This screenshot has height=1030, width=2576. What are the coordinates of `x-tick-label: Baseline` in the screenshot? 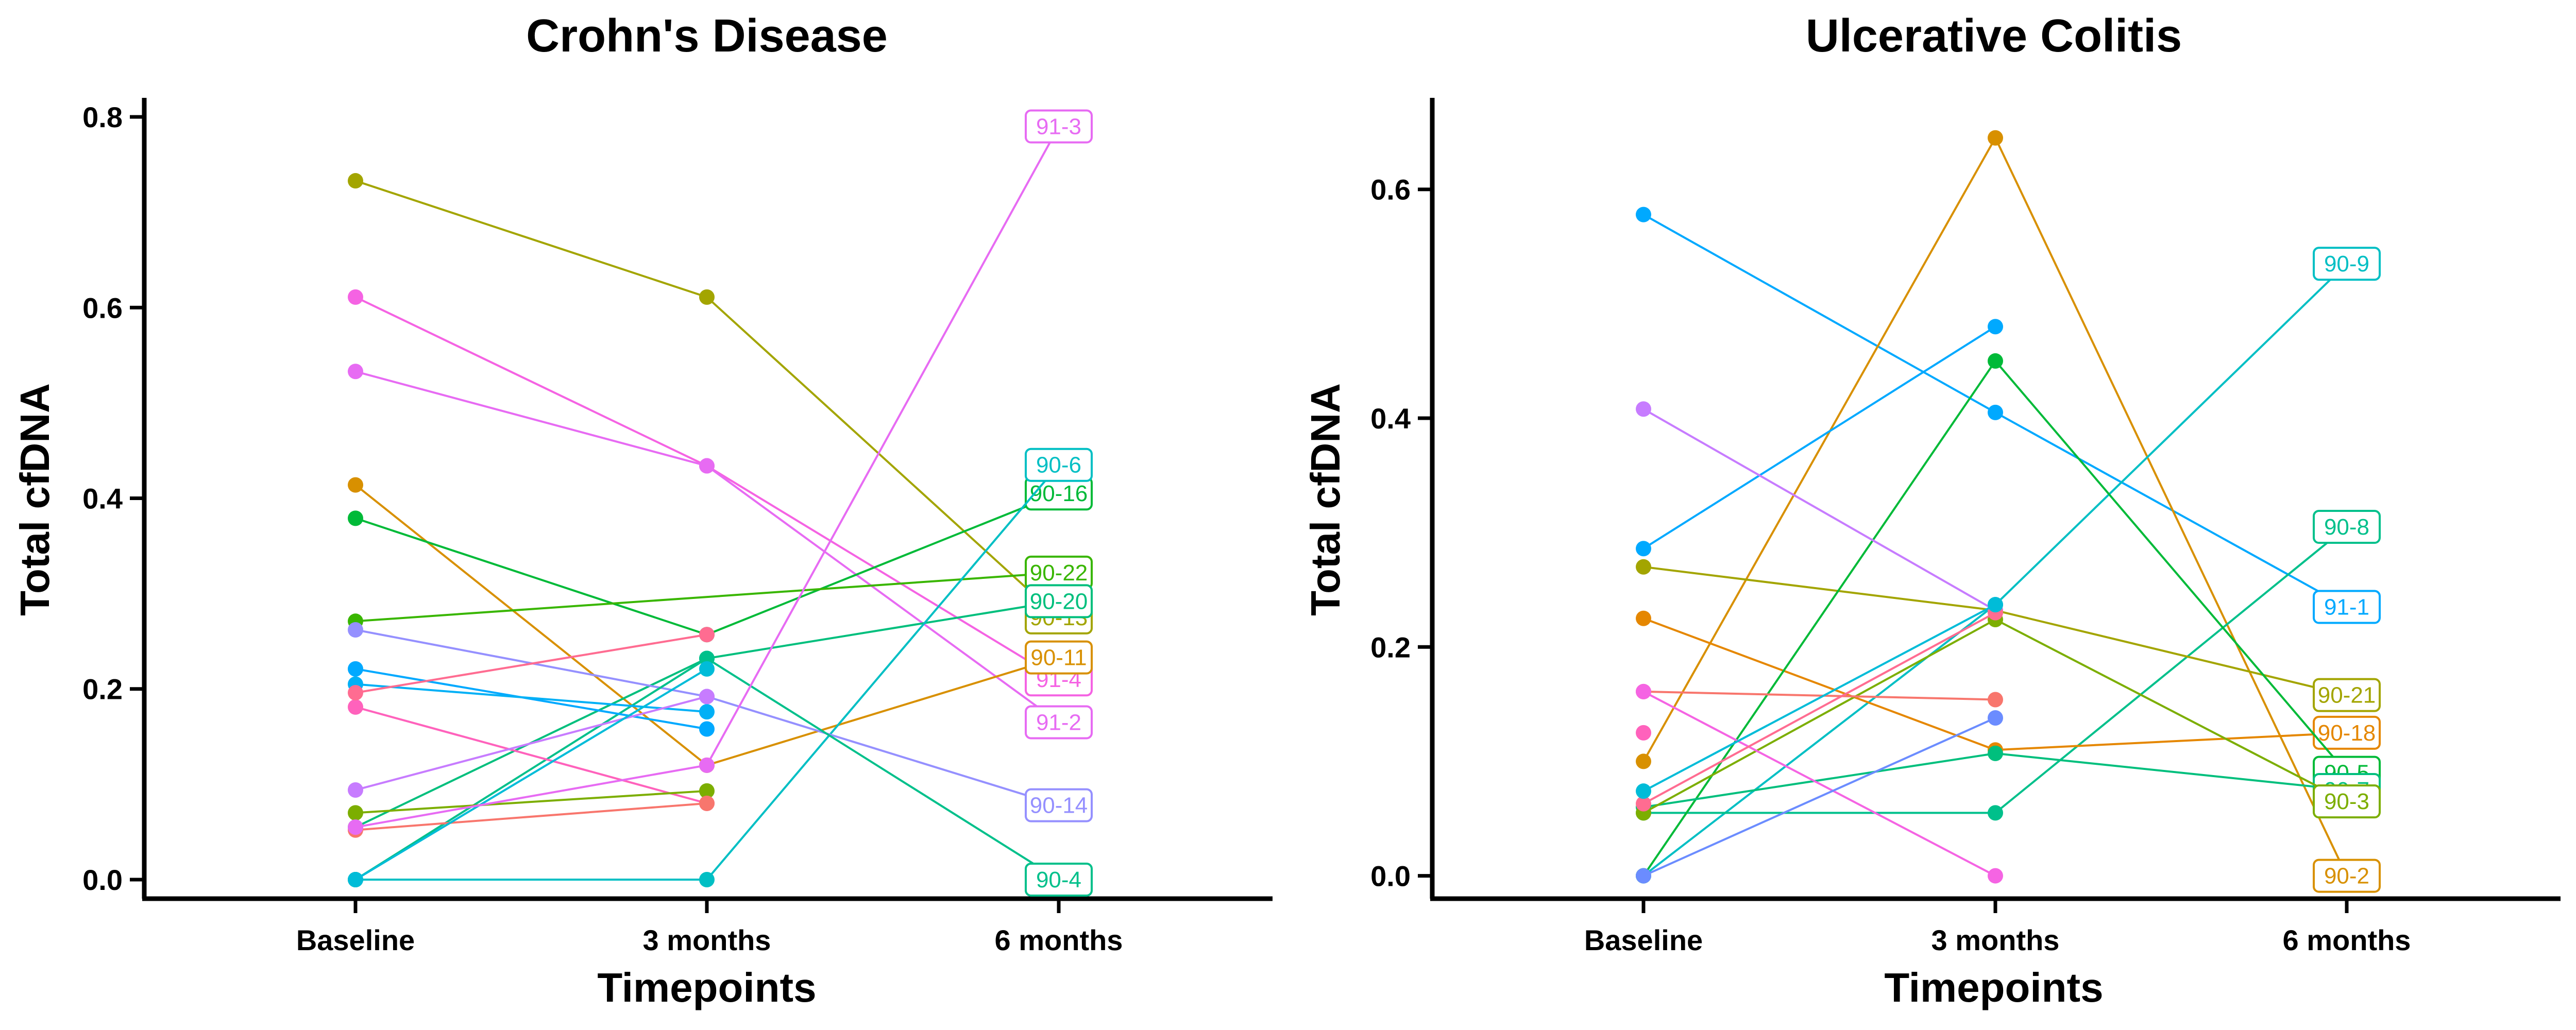 It's located at (355, 940).